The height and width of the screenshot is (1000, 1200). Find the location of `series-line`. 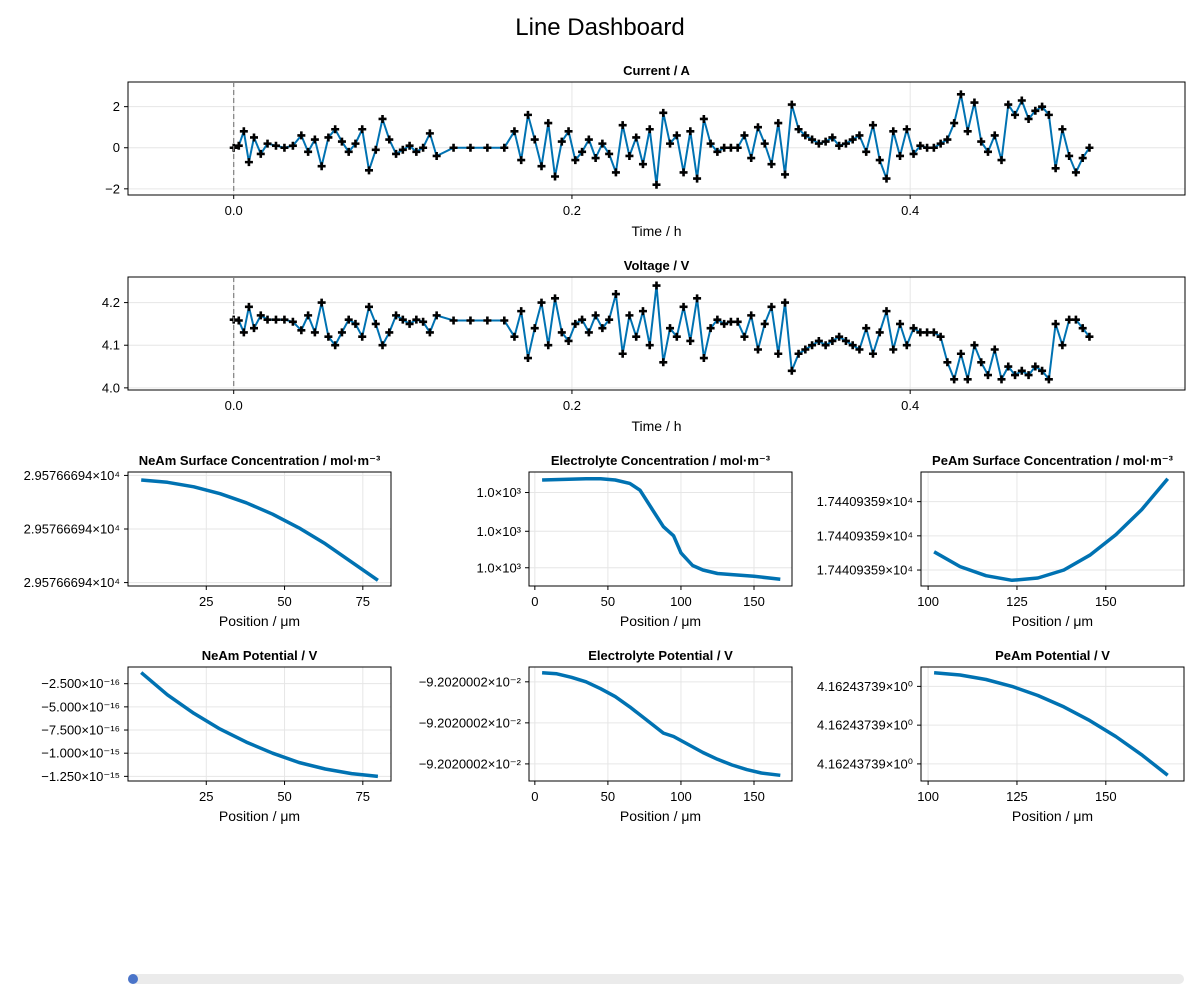

series-line is located at coordinates (662, 332).